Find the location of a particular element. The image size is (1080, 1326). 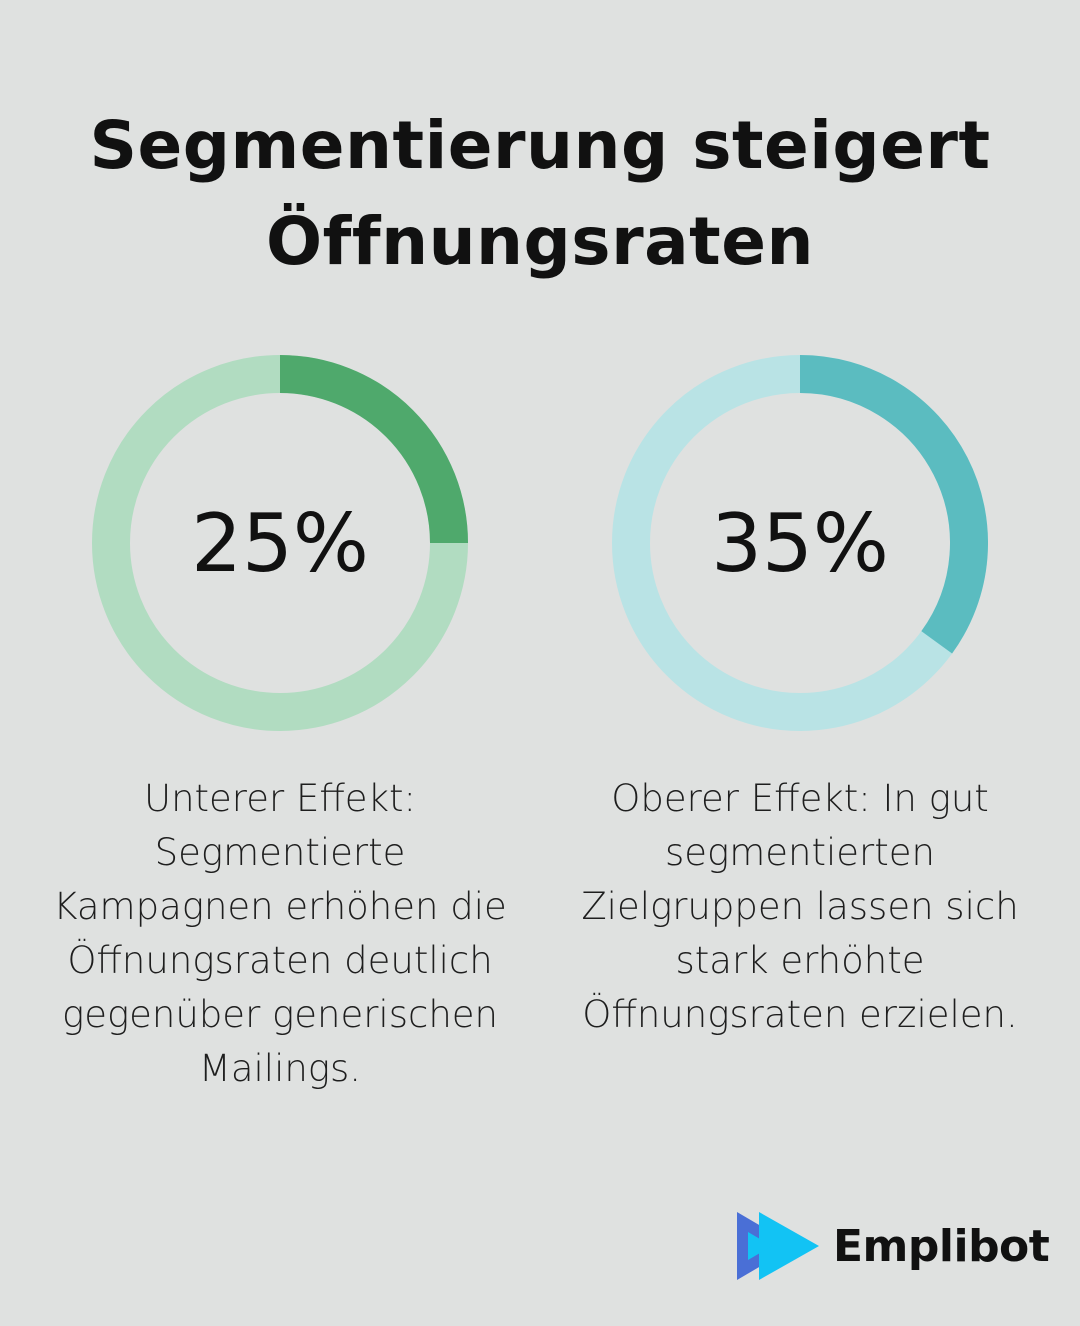

emplibot-logo: Emplibot is located at coordinates (893, 1246).